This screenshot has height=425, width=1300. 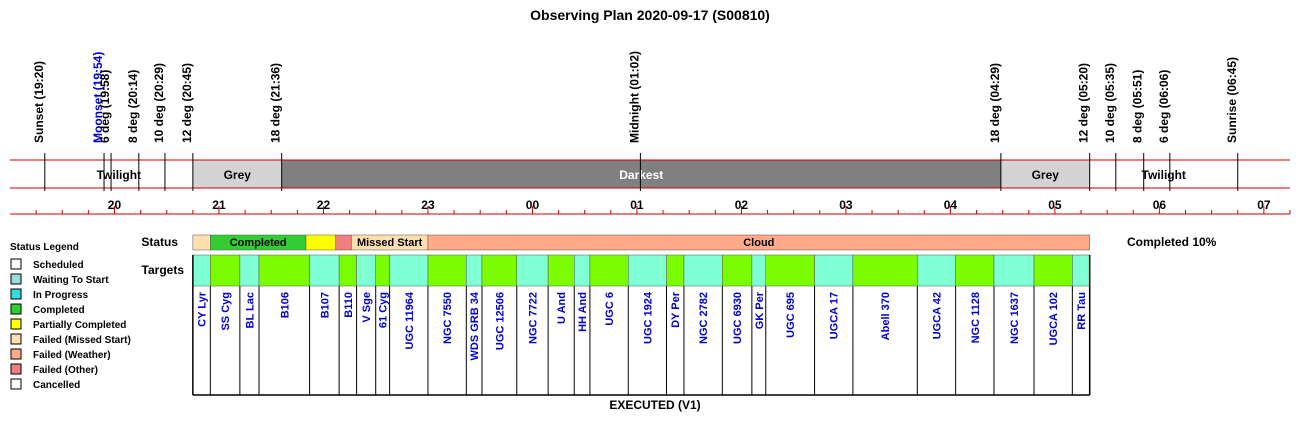 I want to click on event-label: Sunrise (06:45), so click(x=1232, y=100).